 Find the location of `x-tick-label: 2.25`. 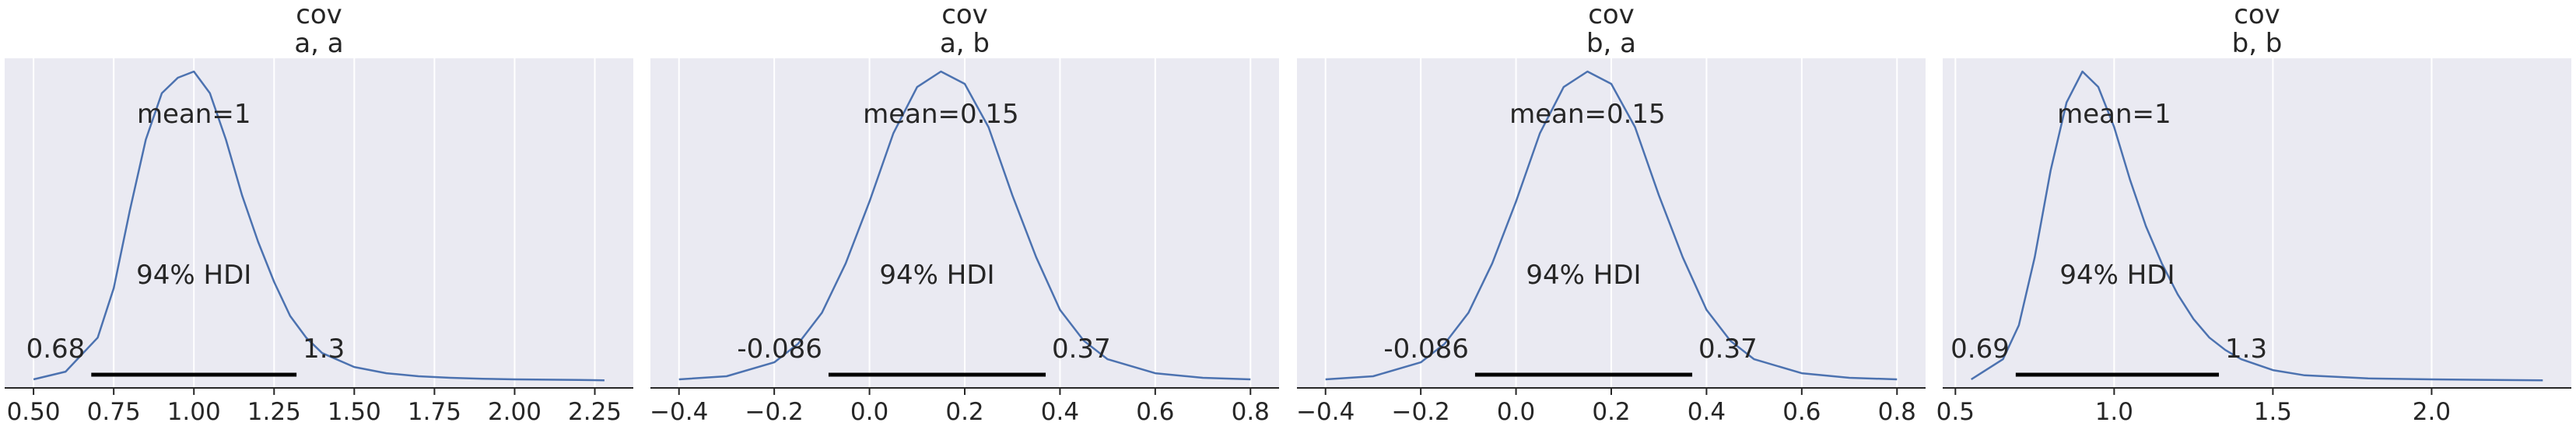

x-tick-label: 2.25 is located at coordinates (595, 412).